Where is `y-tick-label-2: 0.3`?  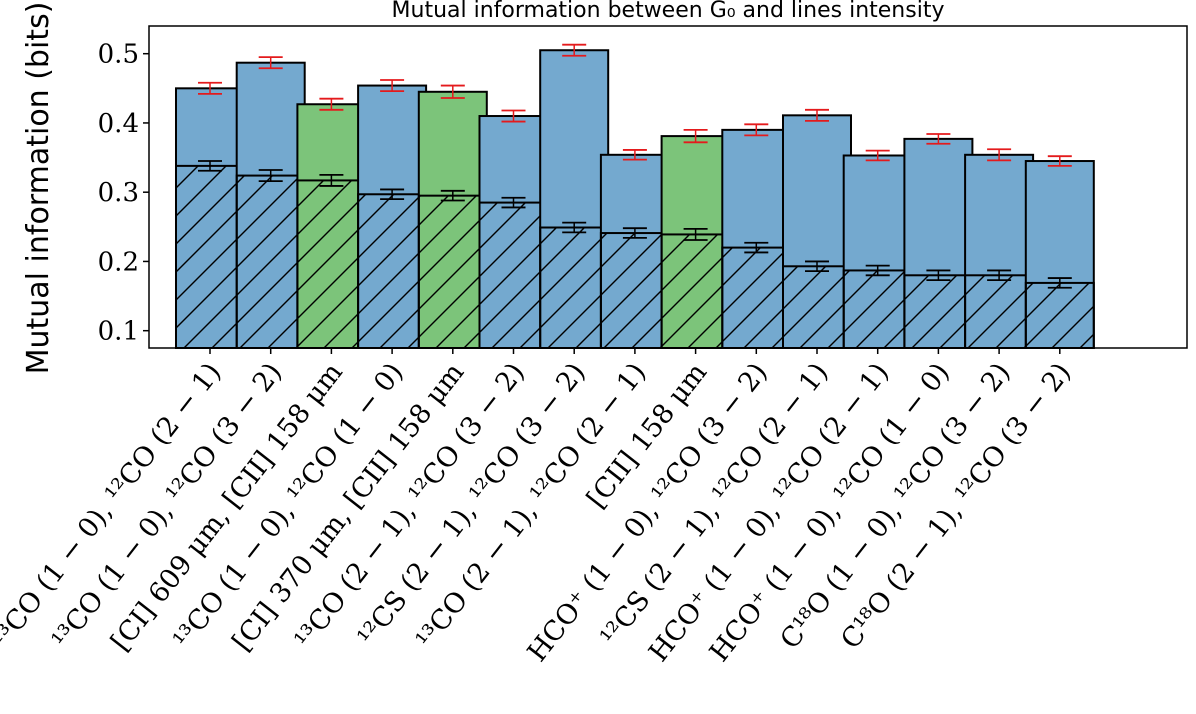 y-tick-label-2: 0.3 is located at coordinates (118, 193).